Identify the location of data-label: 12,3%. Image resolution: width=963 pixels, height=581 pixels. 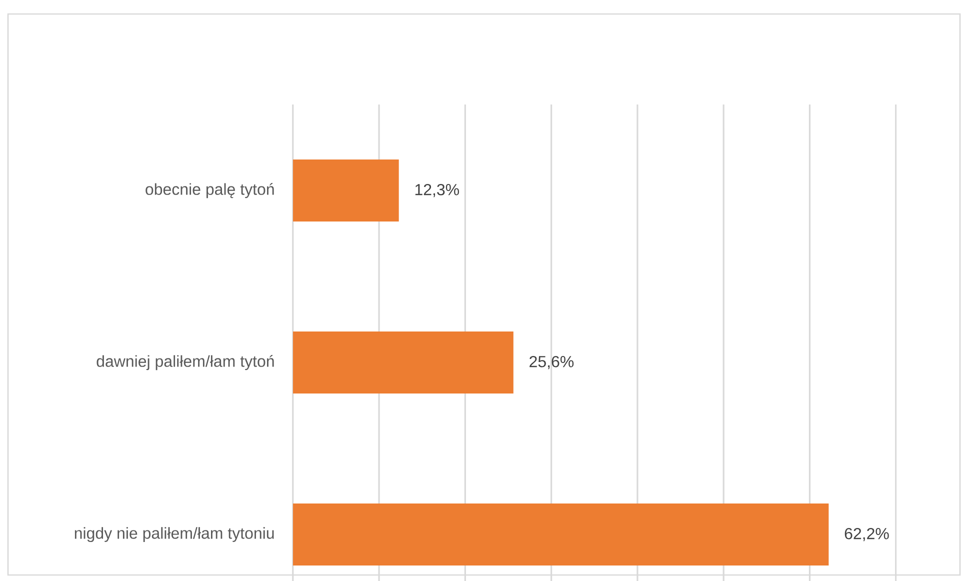
(437, 191).